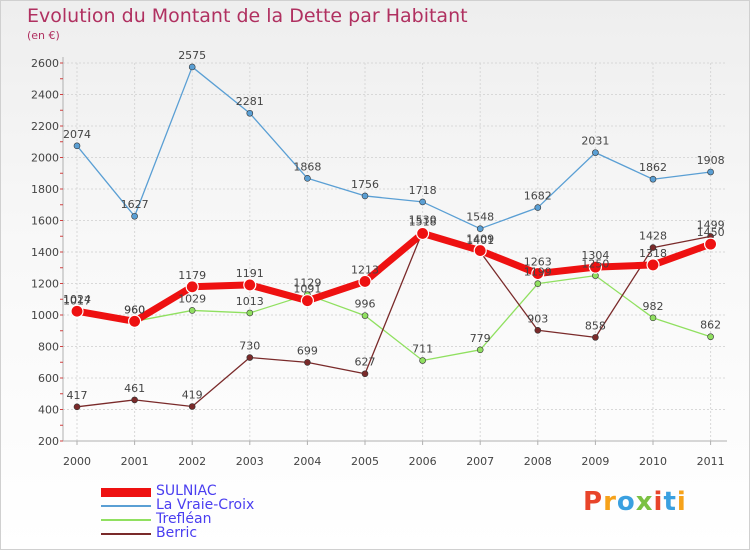 The width and height of the screenshot is (750, 550). Describe the element at coordinates (135, 204) in the screenshot. I see `data-label: 1627` at that location.